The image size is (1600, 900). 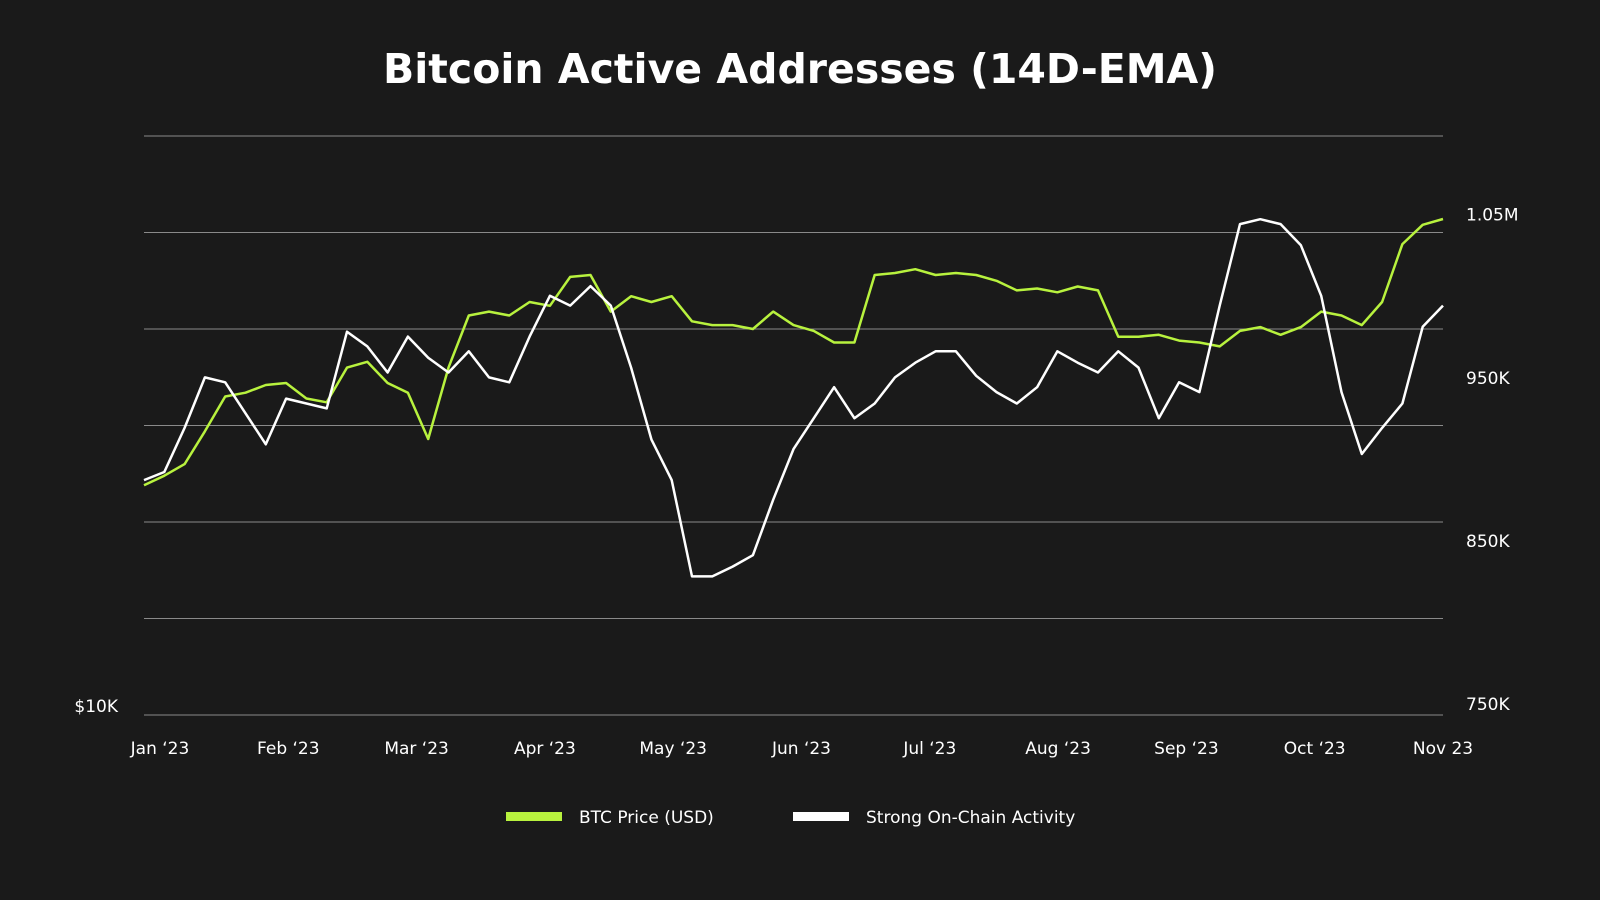 I want to click on legend-label: BTC Price (USD), so click(x=646, y=818).